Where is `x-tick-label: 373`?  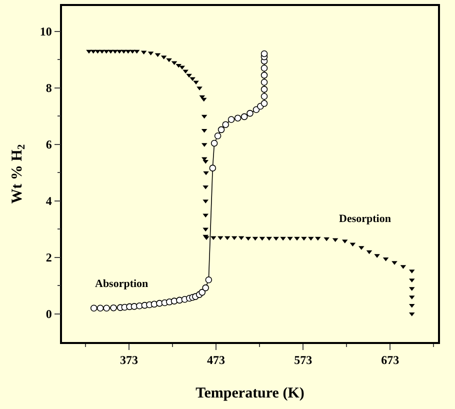
x-tick-label: 373 is located at coordinates (129, 360).